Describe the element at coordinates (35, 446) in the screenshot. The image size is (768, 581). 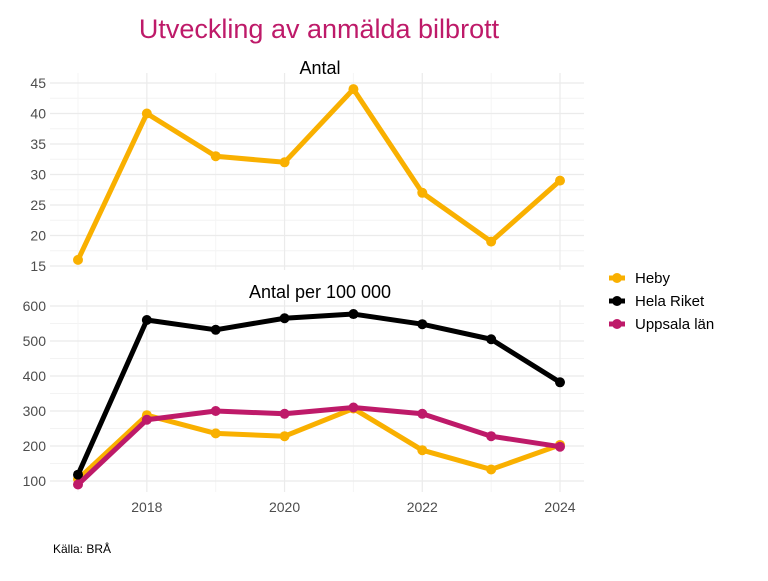
I see `y-tick-label: 200` at that location.